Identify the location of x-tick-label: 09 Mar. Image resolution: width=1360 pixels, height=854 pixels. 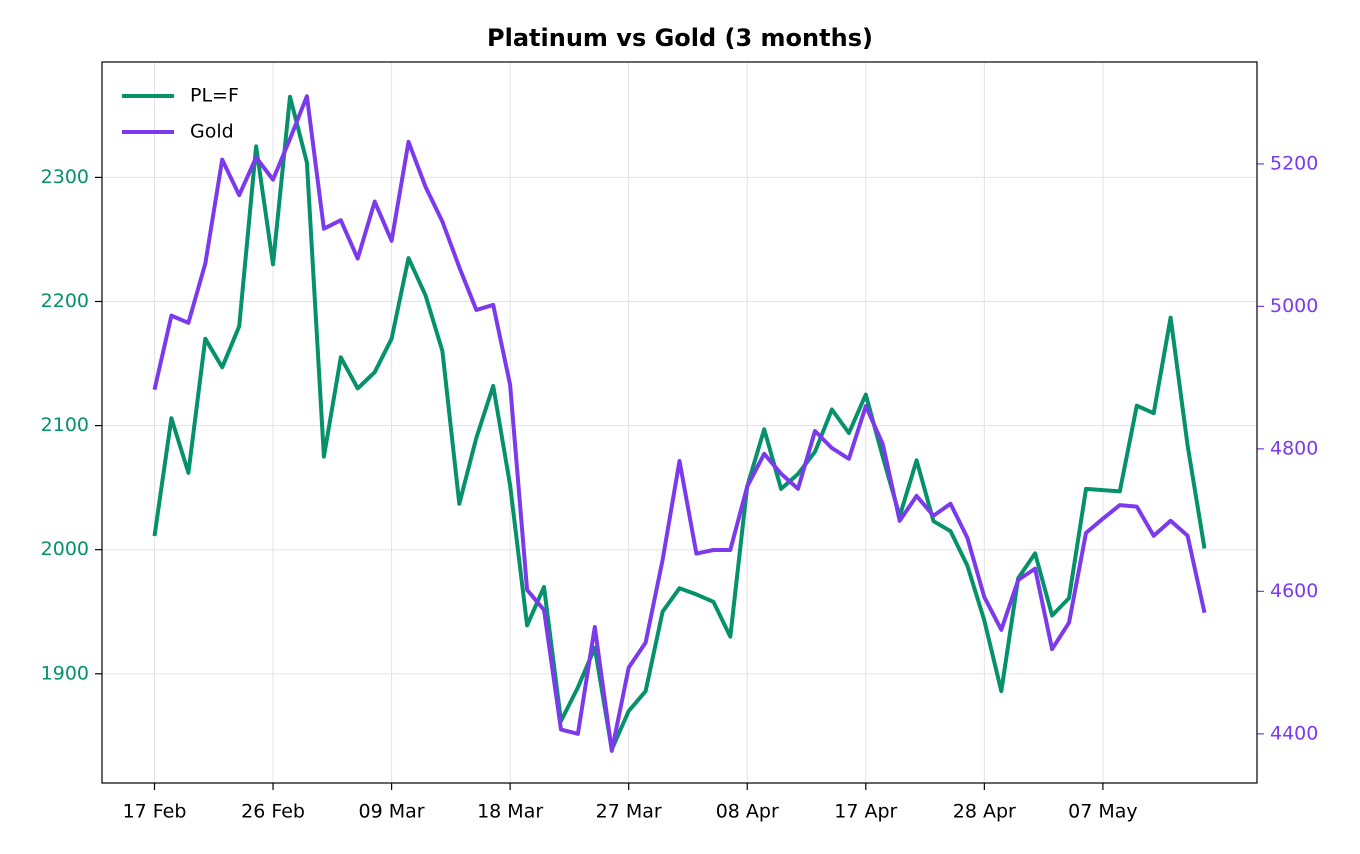
(392, 812).